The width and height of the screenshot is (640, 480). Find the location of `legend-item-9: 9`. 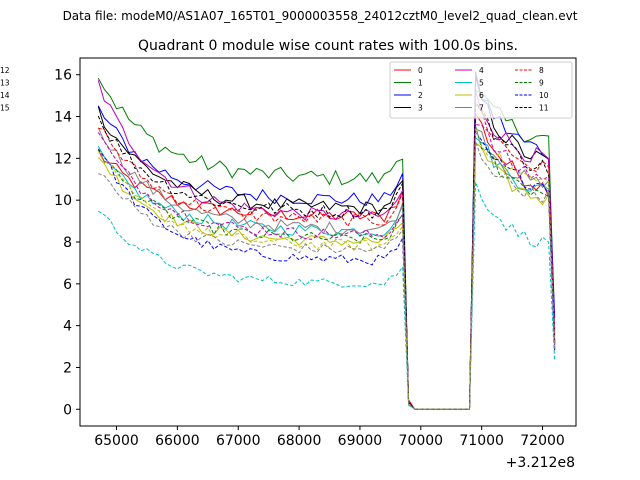

legend-item-9: 9 is located at coordinates (529, 83).